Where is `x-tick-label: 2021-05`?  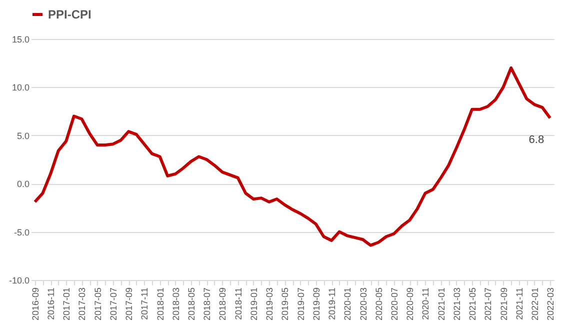
x-tick-label: 2021-05 is located at coordinates (473, 304).